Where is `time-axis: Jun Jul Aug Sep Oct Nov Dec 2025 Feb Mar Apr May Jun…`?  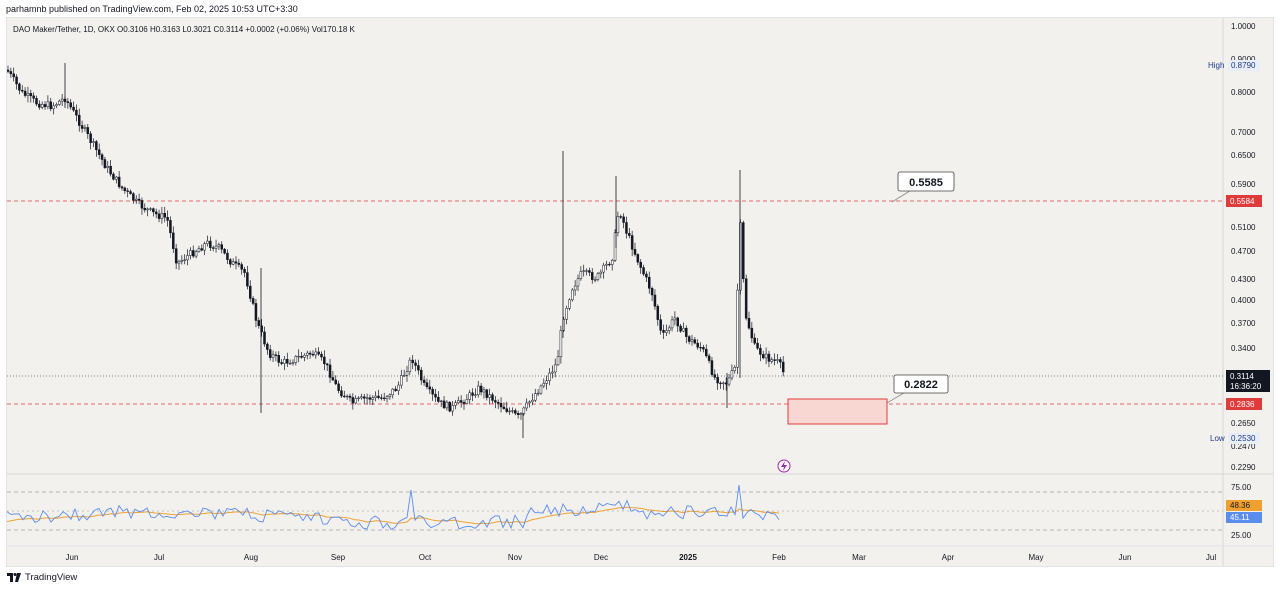 time-axis: Jun Jul Aug Sep Oct Nov Dec 2025 Feb Mar Apr May Jun… is located at coordinates (641, 557).